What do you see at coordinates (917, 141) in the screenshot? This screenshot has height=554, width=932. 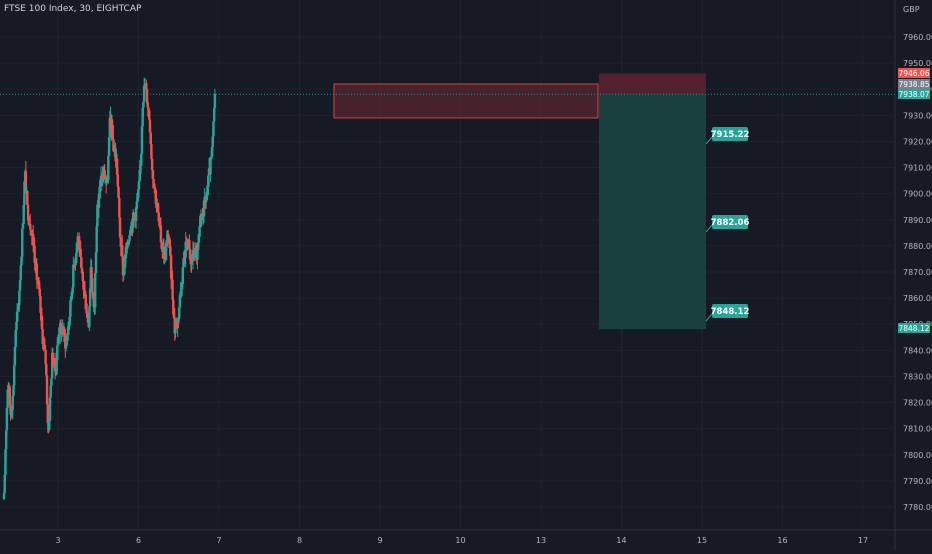 I see `y-tick-label: 7920.00` at bounding box center [917, 141].